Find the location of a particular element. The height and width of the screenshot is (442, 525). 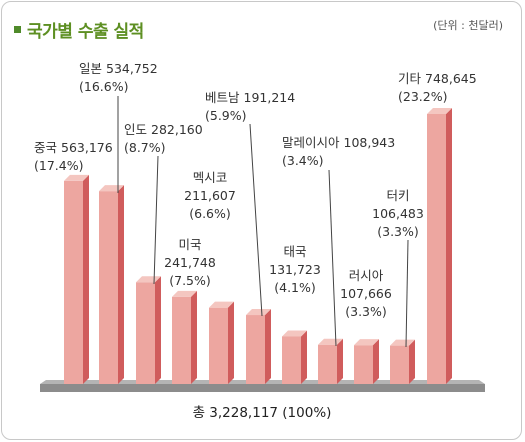

bar-인도 is located at coordinates (148, 330).